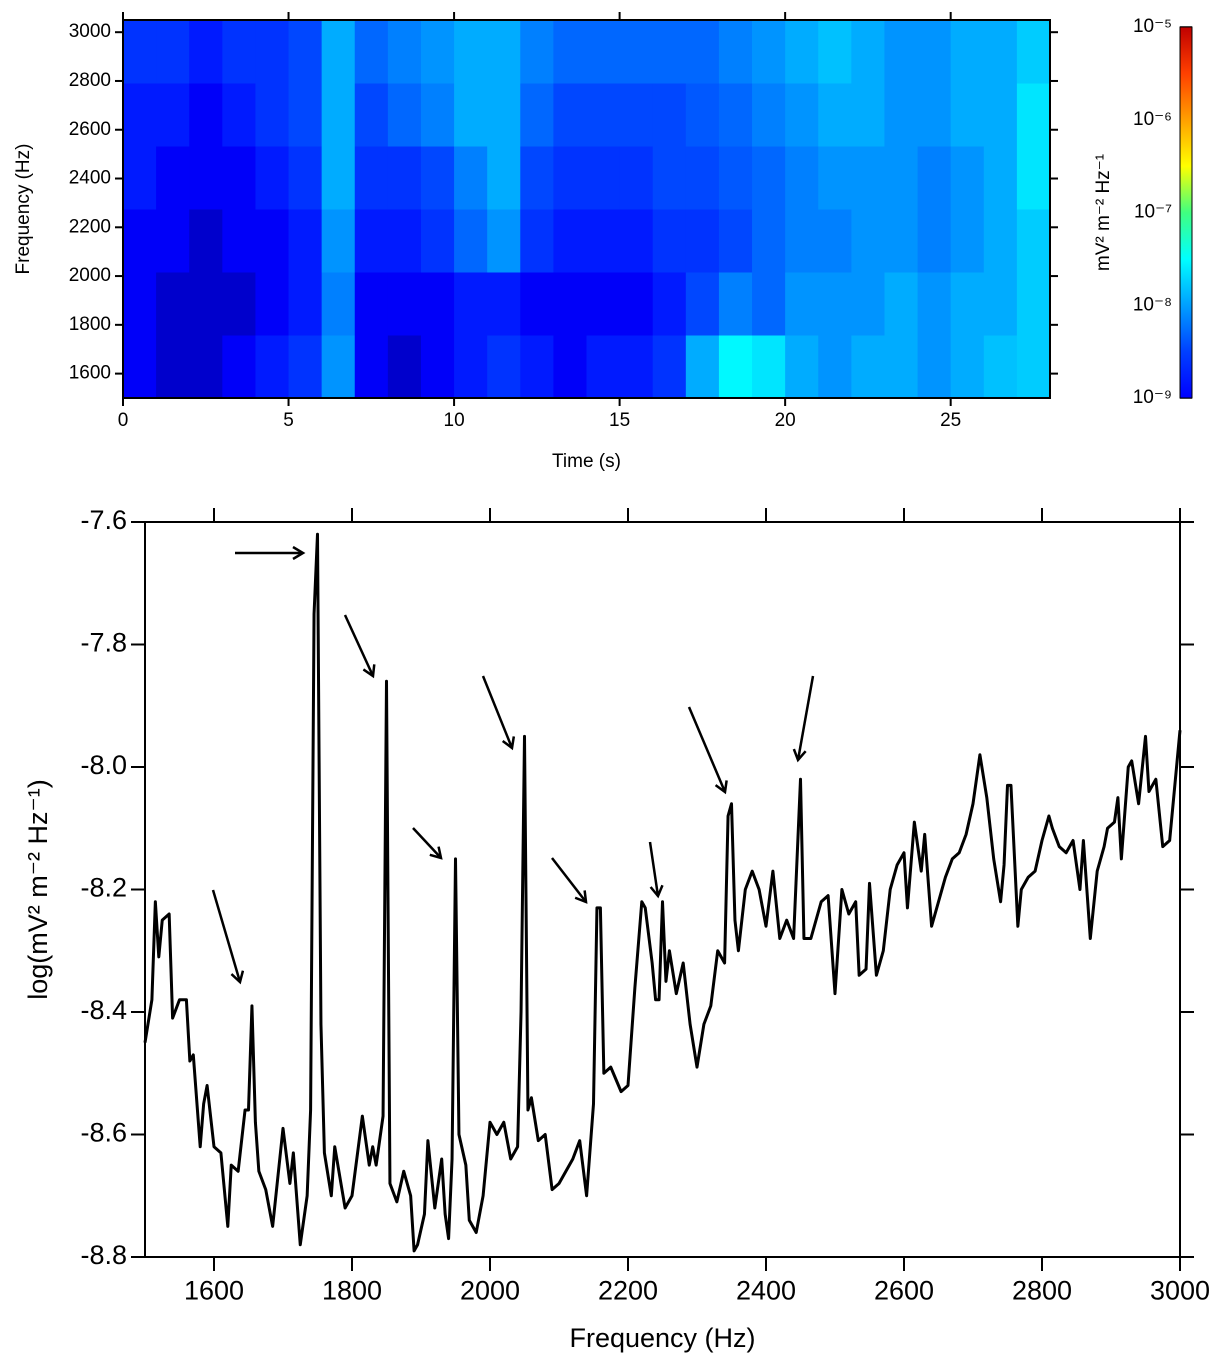 The height and width of the screenshot is (1369, 1220). Describe the element at coordinates (123, 420) in the screenshot. I see `x-tick-label: 0` at that location.